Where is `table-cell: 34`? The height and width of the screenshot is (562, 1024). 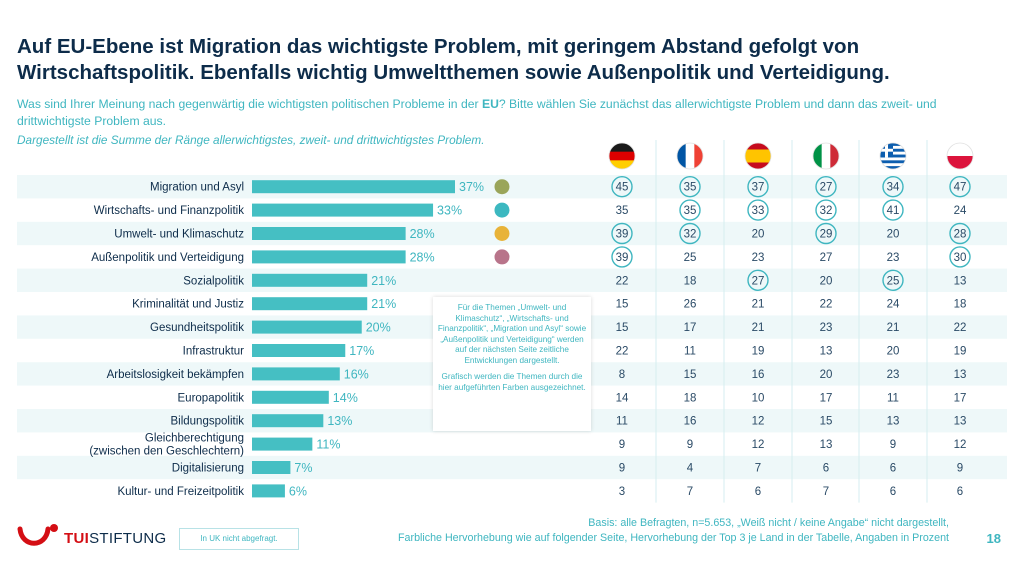
table-cell: 34 is located at coordinates (893, 188).